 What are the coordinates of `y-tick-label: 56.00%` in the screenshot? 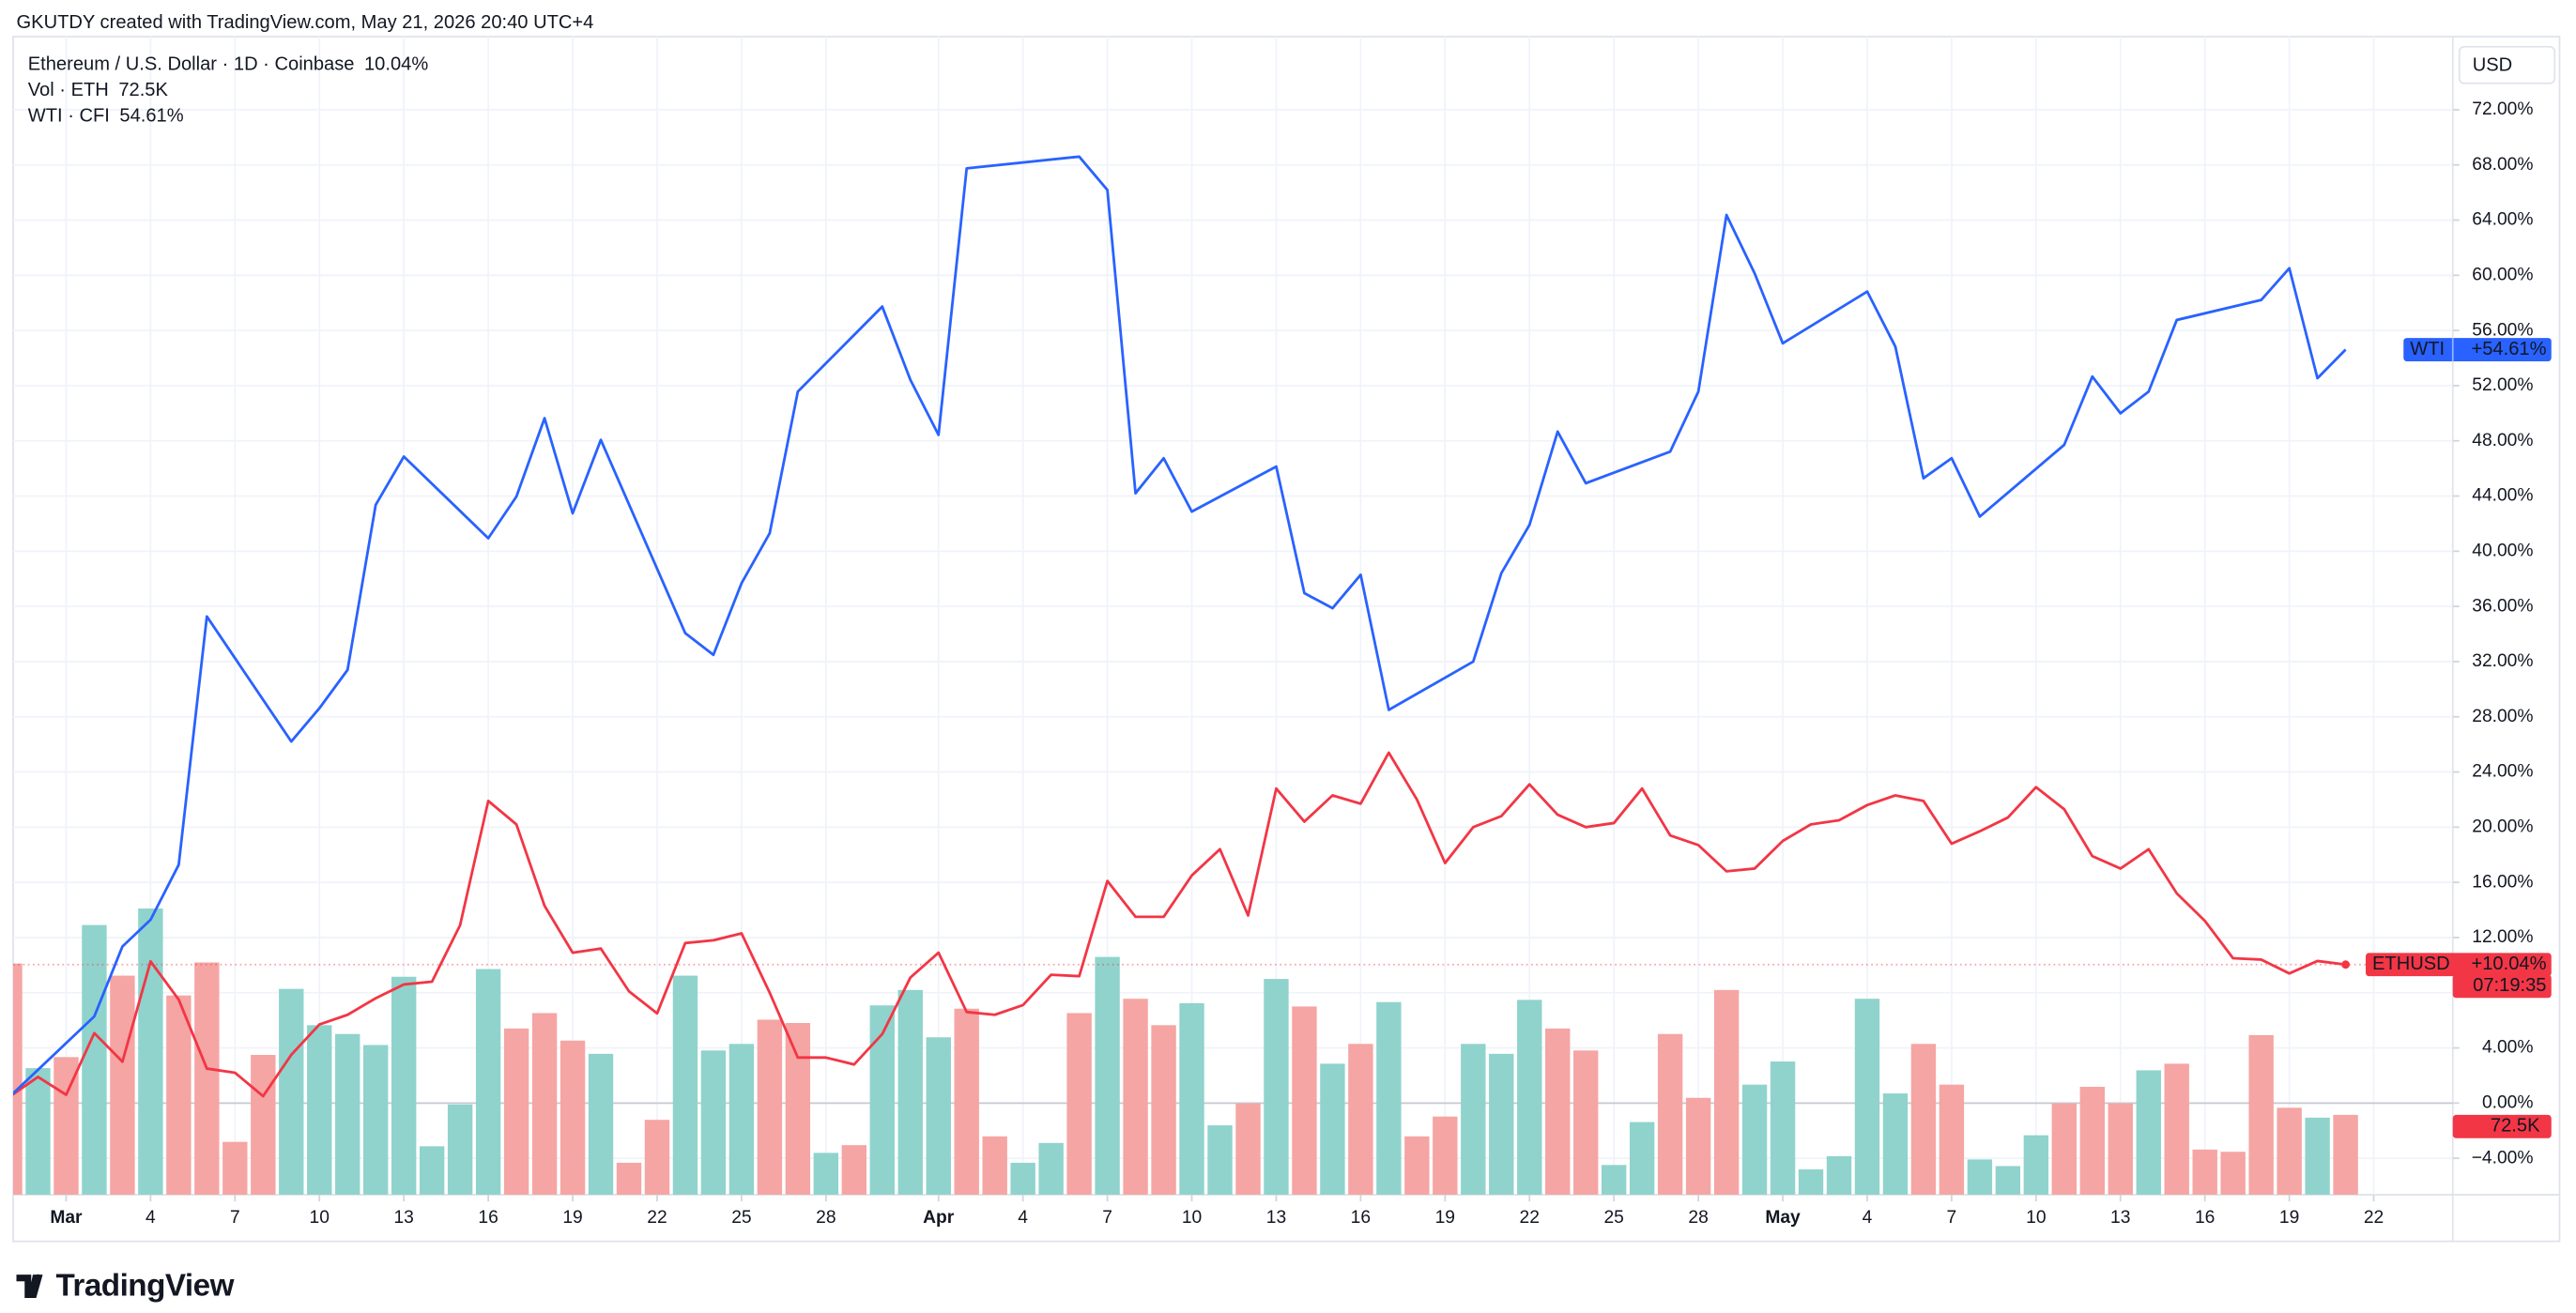 It's located at (2502, 329).